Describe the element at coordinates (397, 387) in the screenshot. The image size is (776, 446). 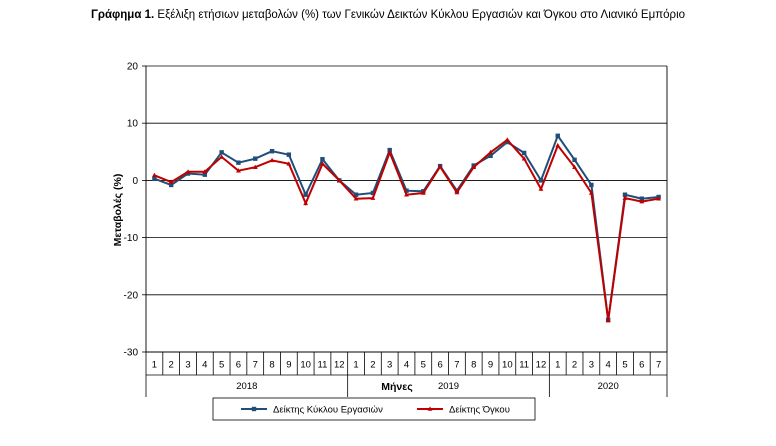
I see `x-axis-label: Μήνες` at that location.